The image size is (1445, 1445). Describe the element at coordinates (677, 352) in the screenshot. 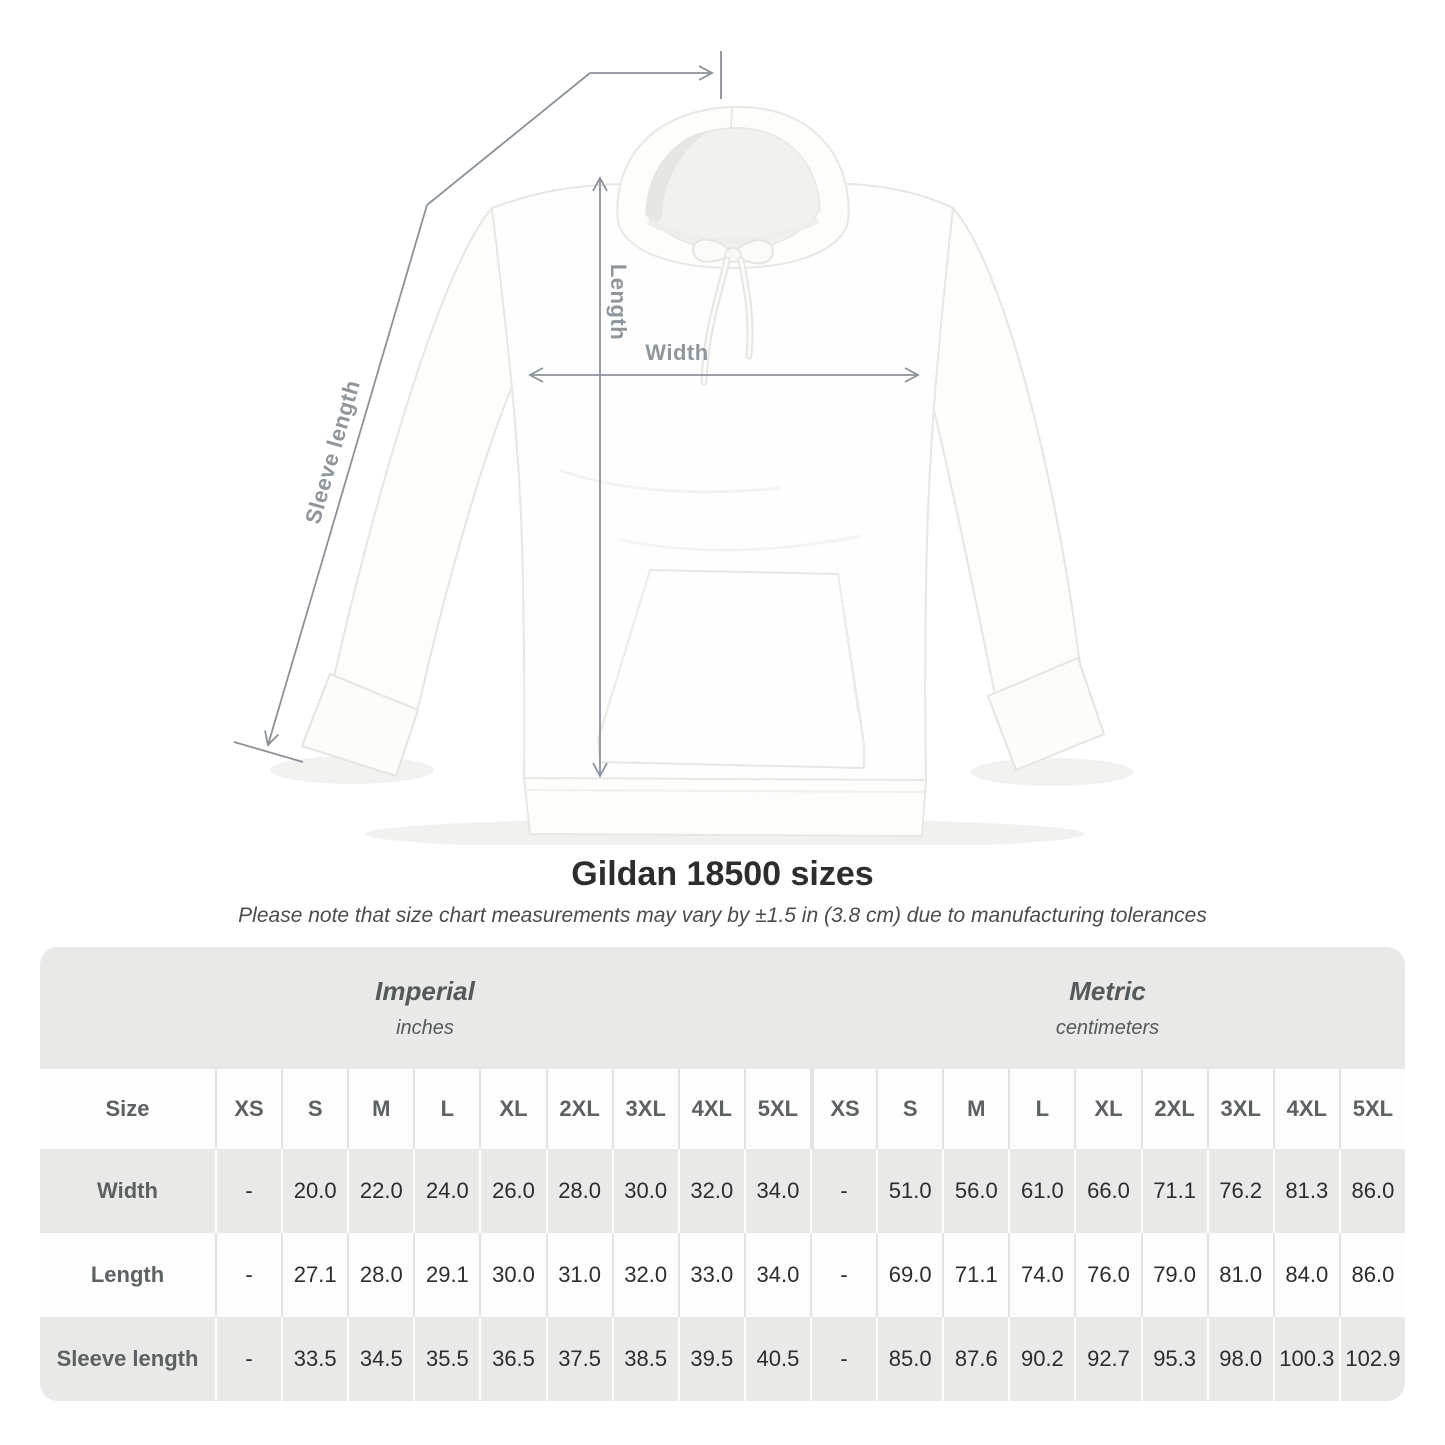

I see `width-measure-label: Width` at that location.